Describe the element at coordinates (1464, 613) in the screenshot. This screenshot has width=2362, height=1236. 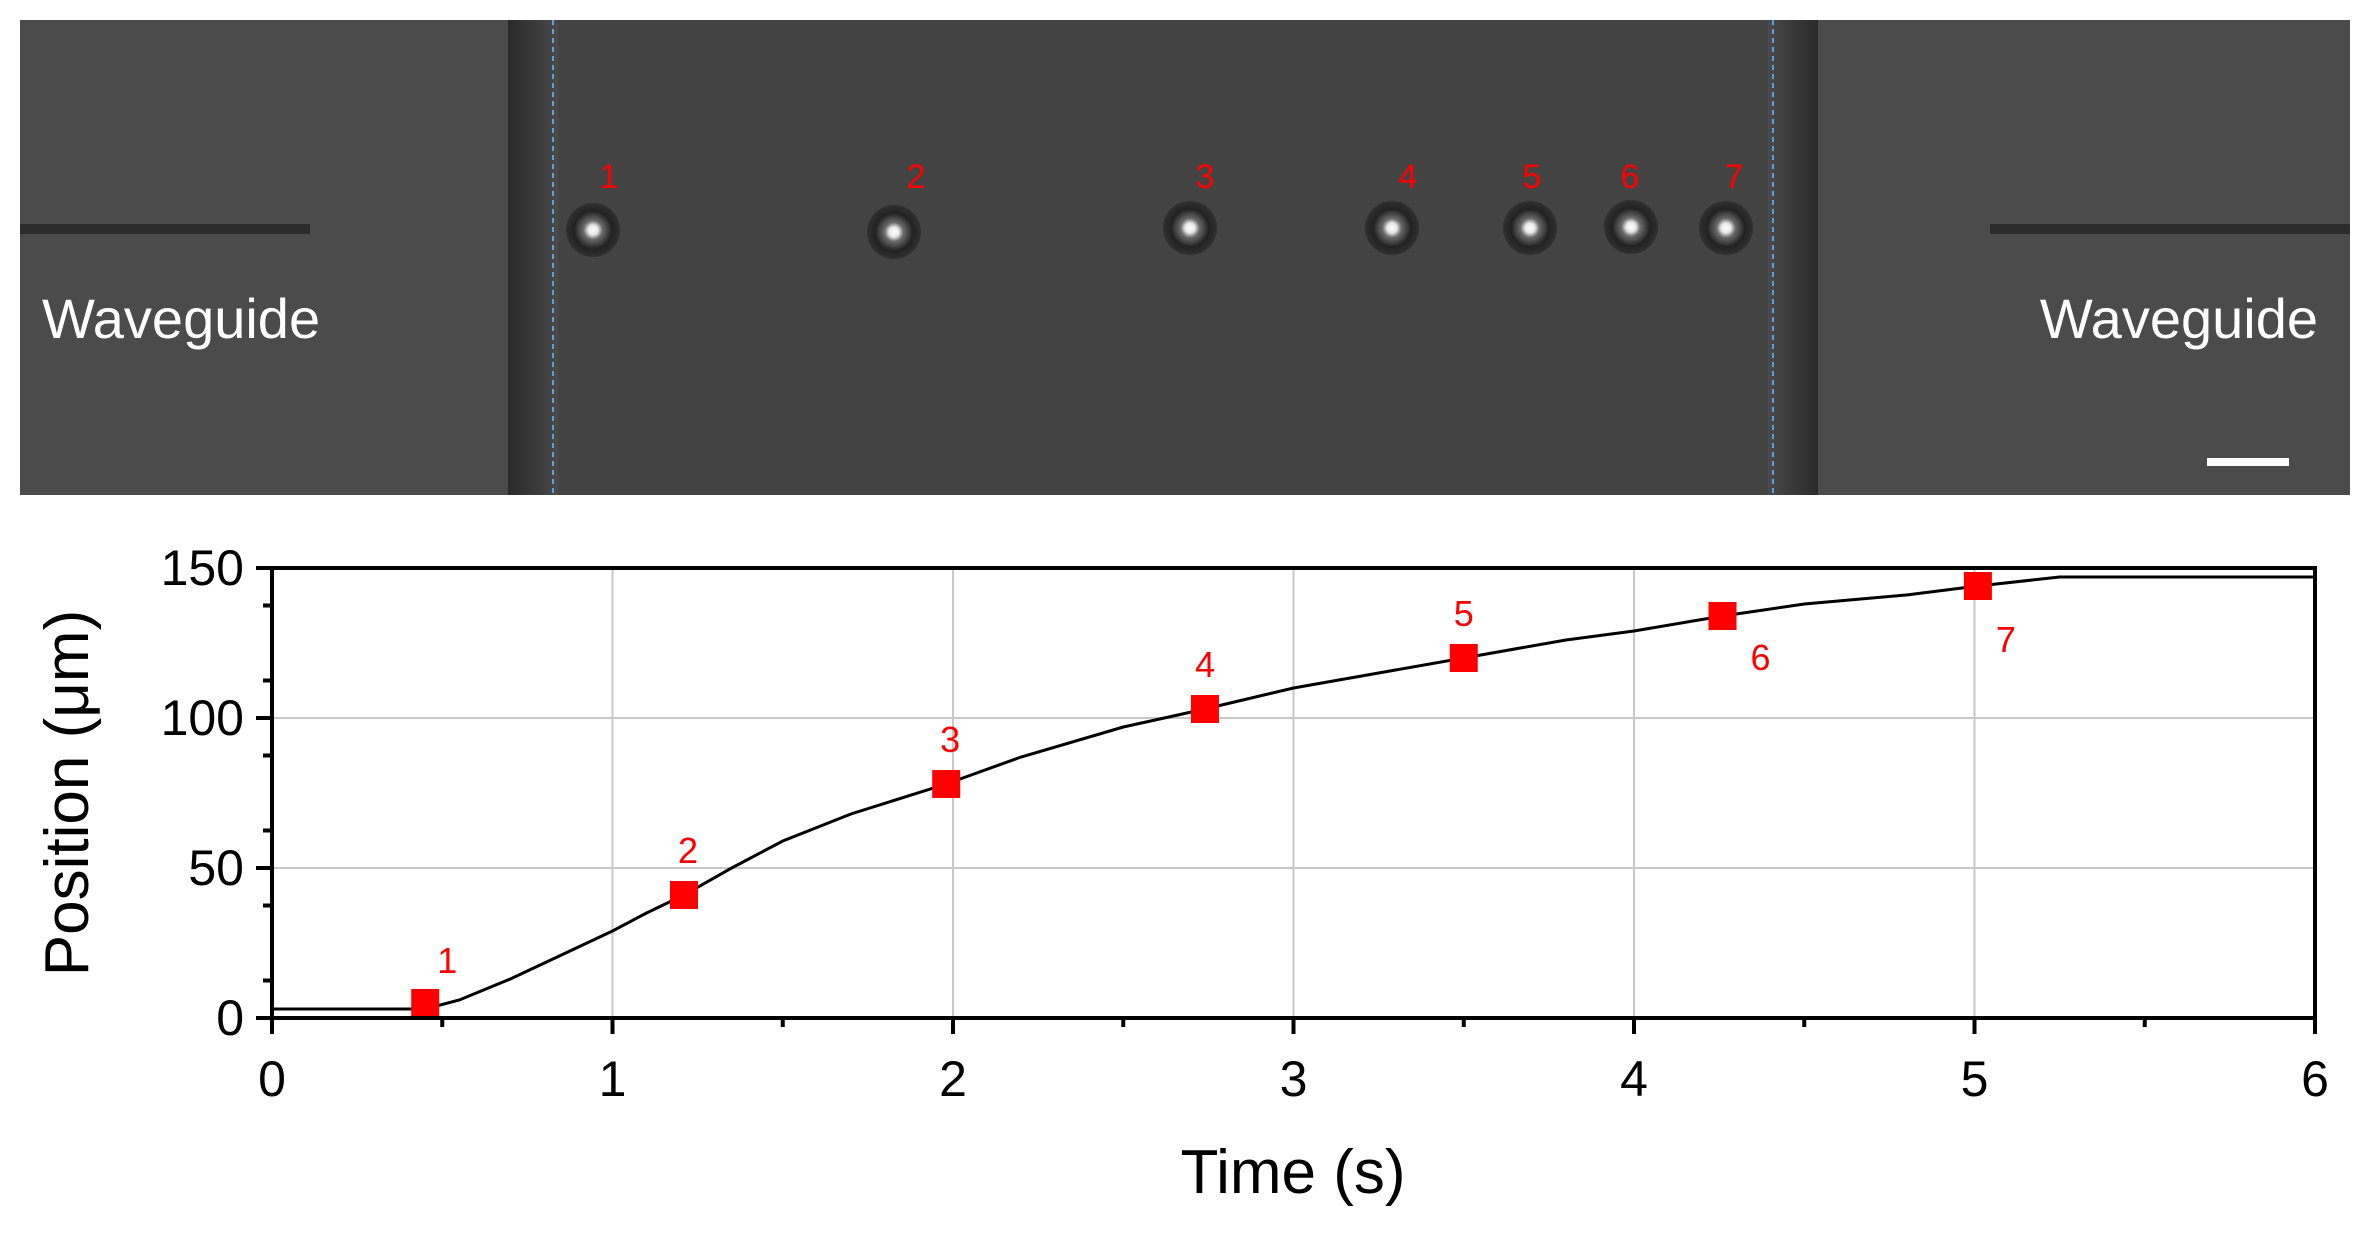
I see `data-label-5: 5` at that location.